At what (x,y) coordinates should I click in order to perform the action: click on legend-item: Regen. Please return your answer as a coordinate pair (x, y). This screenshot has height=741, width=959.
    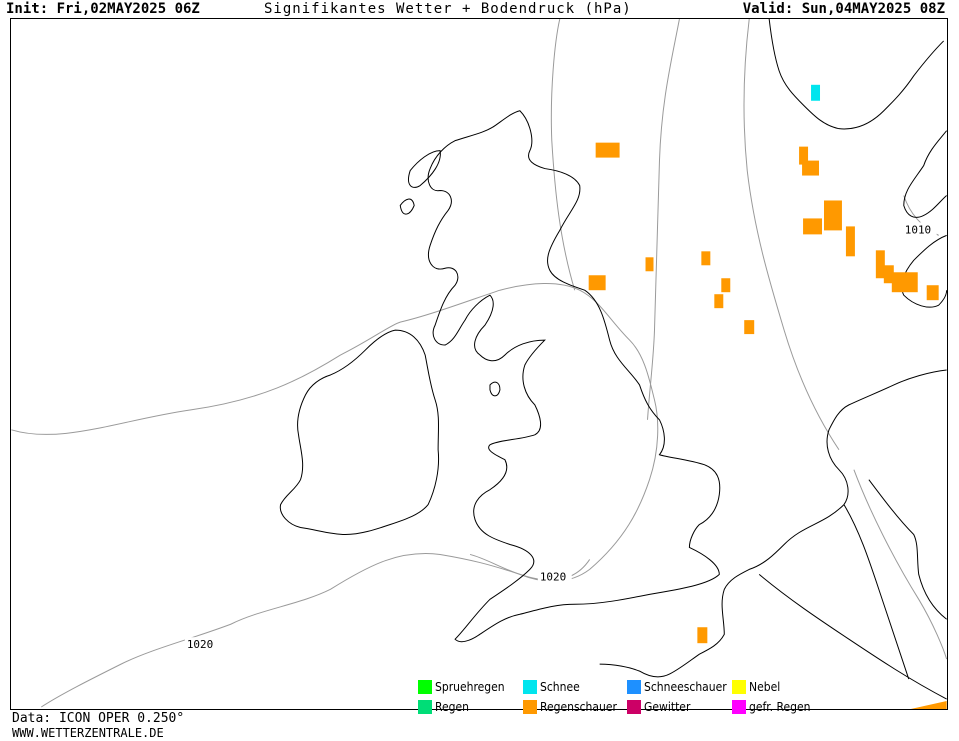
    Looking at the image, I should click on (443, 707).